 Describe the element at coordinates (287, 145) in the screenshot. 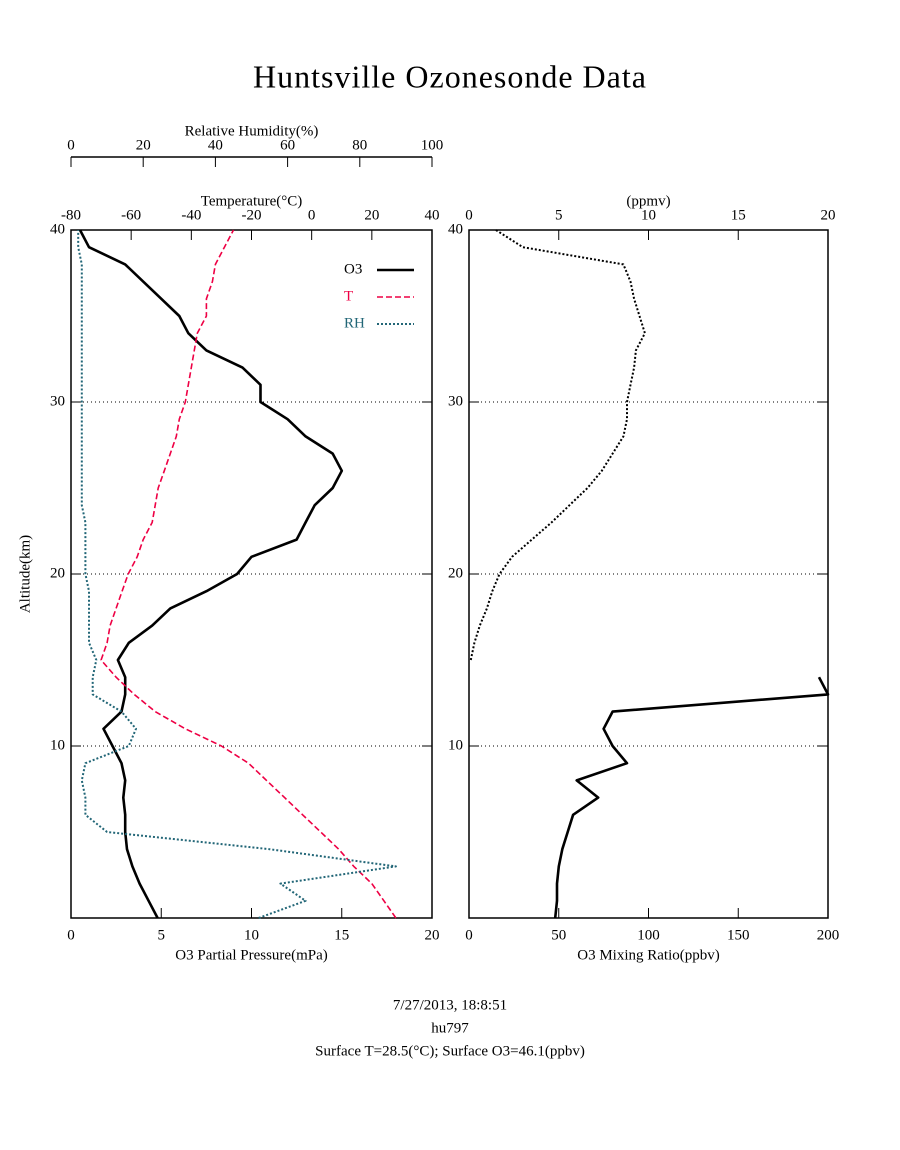

I see `x-tick-label: 60` at that location.